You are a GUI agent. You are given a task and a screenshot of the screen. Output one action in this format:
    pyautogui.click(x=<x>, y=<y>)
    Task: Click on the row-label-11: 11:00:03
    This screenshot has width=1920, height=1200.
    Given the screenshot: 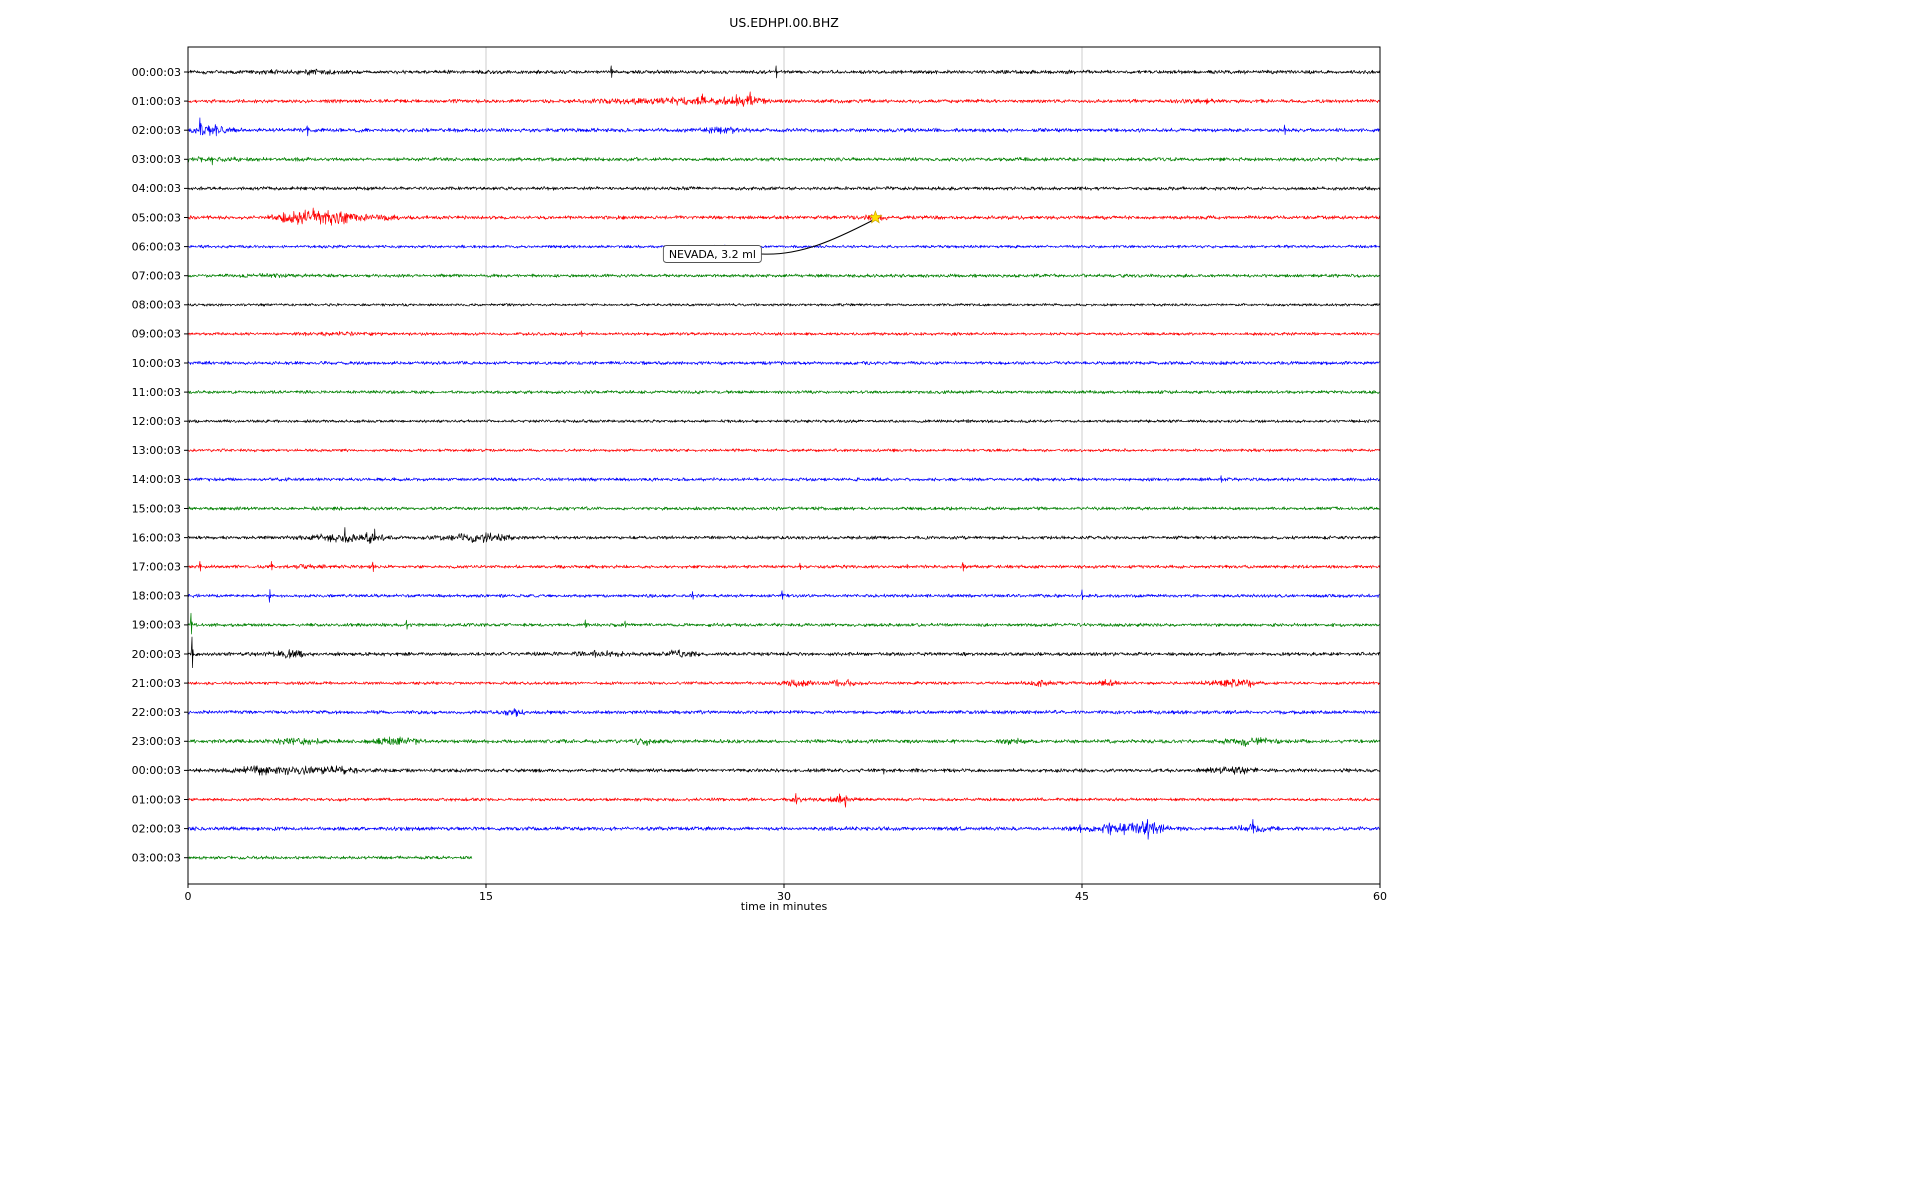 What is the action you would take?
    pyautogui.click(x=156, y=392)
    